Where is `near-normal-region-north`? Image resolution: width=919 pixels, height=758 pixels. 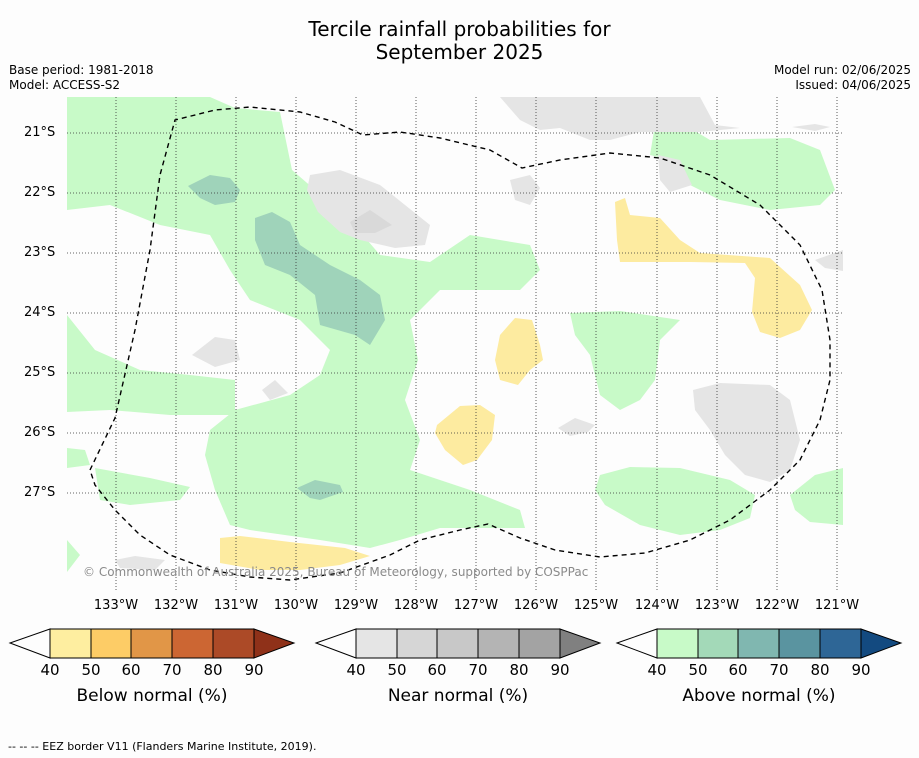 near-normal-region-north is located at coordinates (620, 118).